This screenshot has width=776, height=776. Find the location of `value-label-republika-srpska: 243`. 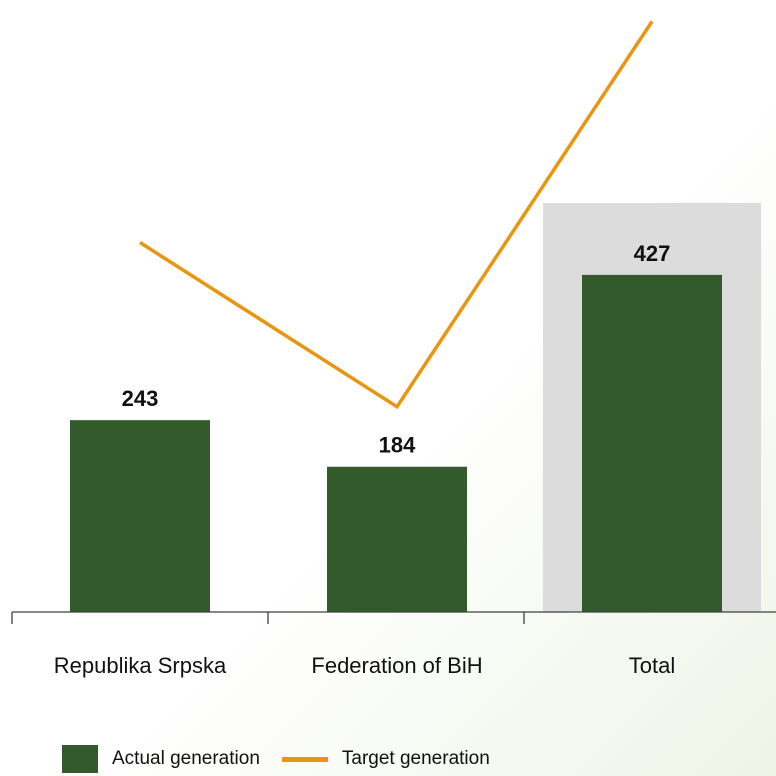

value-label-republika-srpska: 243 is located at coordinates (140, 398).